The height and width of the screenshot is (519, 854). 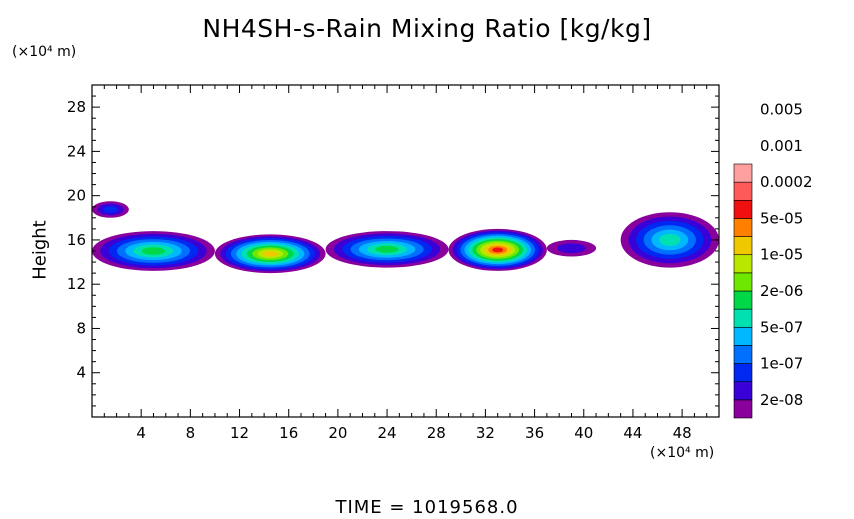 What do you see at coordinates (786, 182) in the screenshot?
I see `colorbar-label: 0.0002` at bounding box center [786, 182].